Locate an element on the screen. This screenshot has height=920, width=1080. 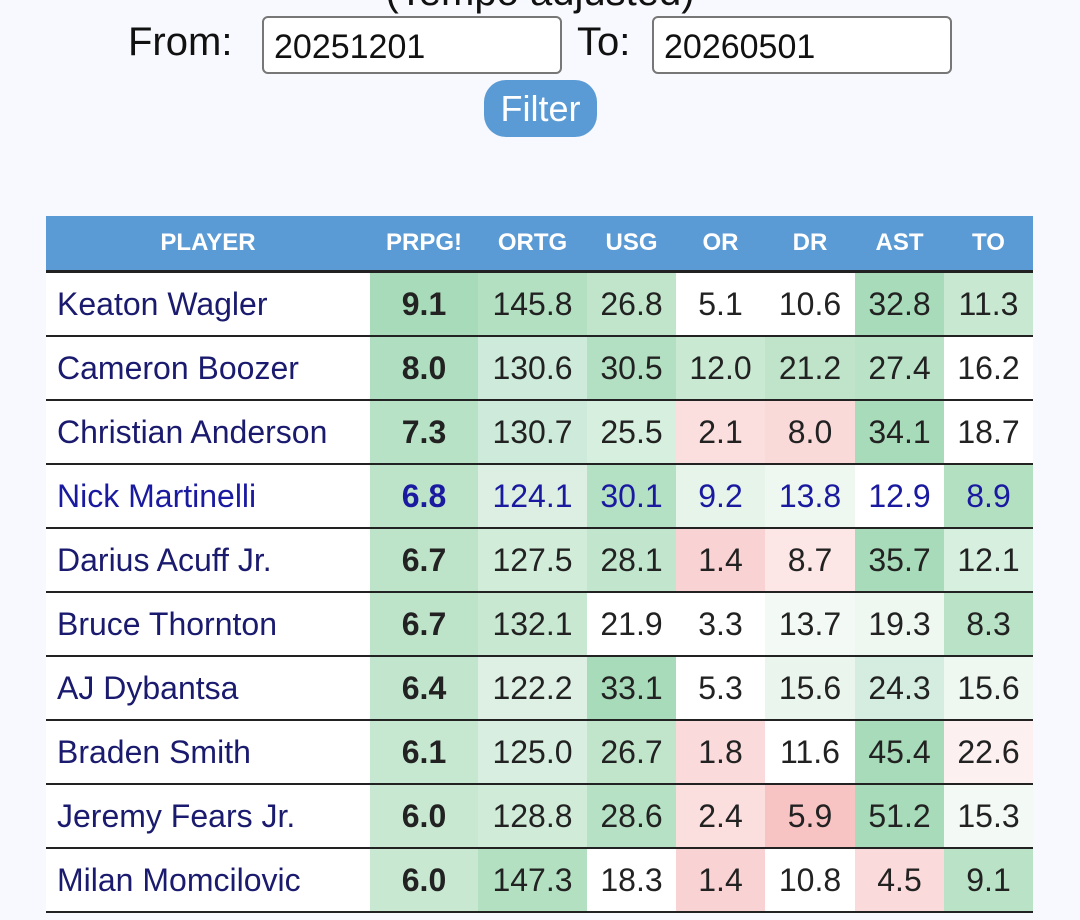
player-name: Braden Smith is located at coordinates (208, 752).